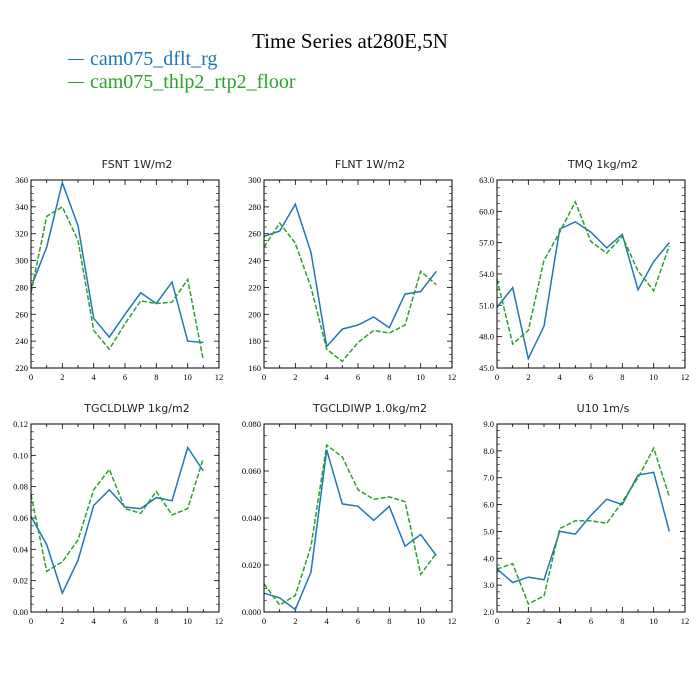  Describe the element at coordinates (370, 164) in the screenshot. I see `chart-title: FLNT 1W/m2` at that location.